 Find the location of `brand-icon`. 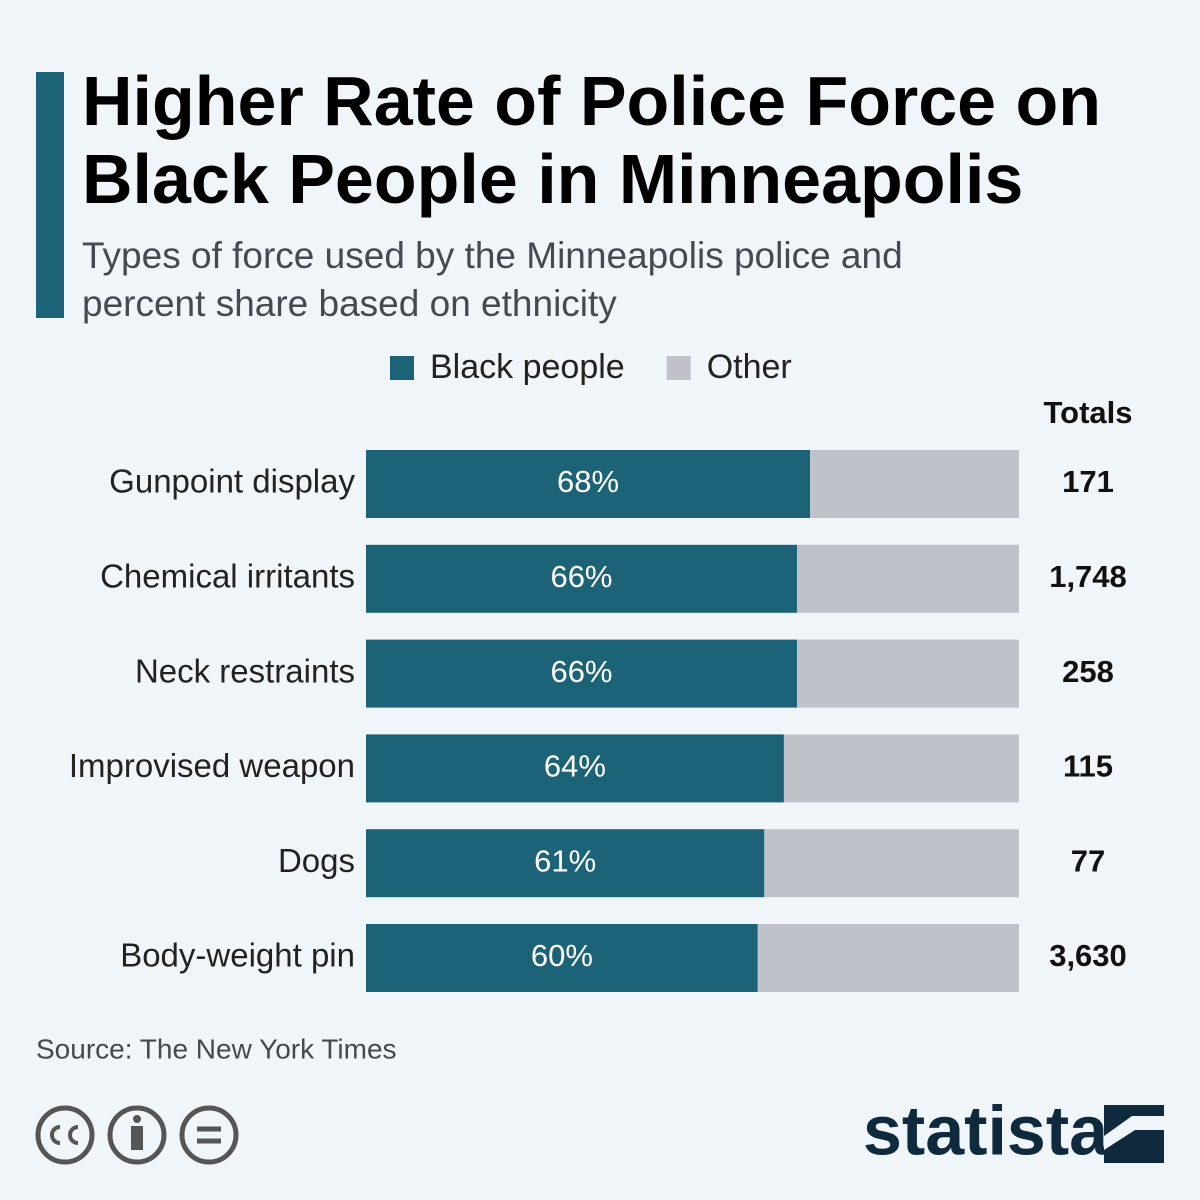

brand-icon is located at coordinates (1134, 1134).